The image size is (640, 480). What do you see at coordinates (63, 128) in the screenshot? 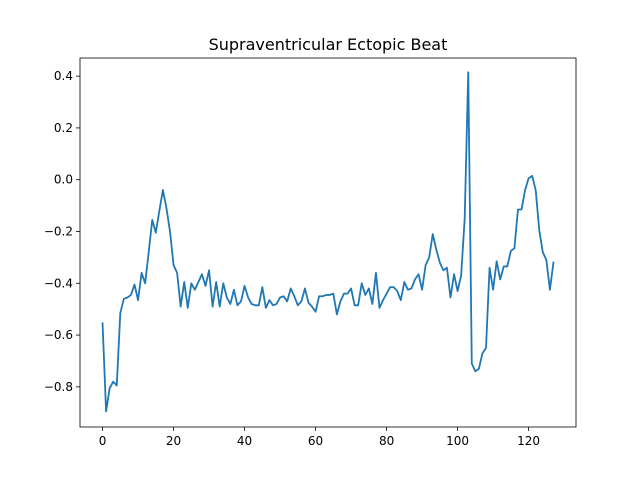
I see `y-tick-label: 0.2` at bounding box center [63, 128].